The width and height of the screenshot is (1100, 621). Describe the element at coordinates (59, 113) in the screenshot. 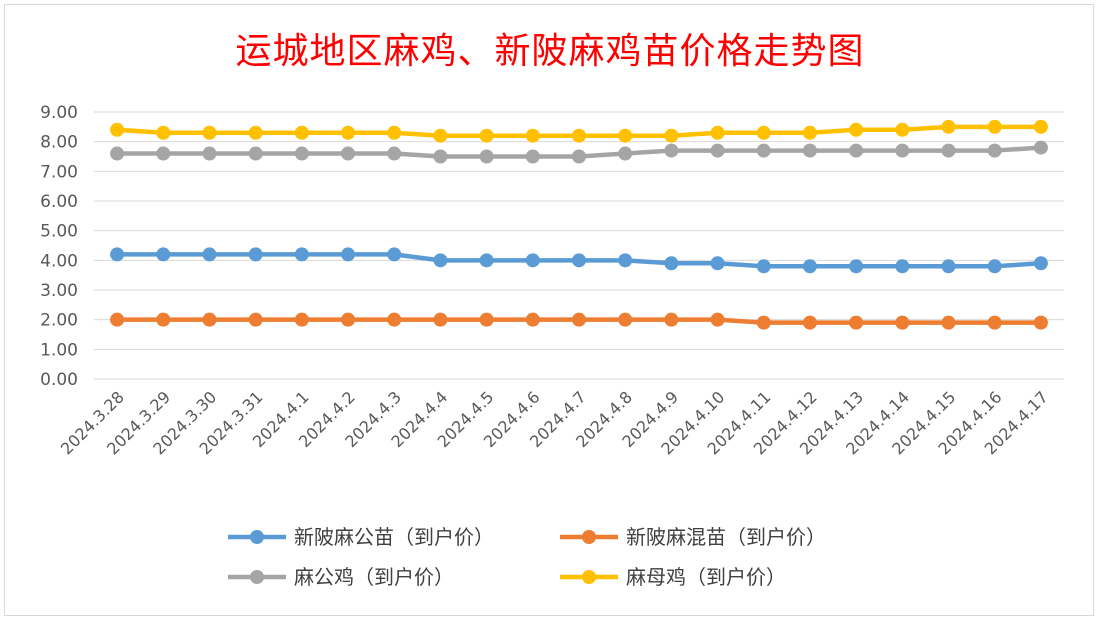

I see `y-tick-label: 9.00` at that location.